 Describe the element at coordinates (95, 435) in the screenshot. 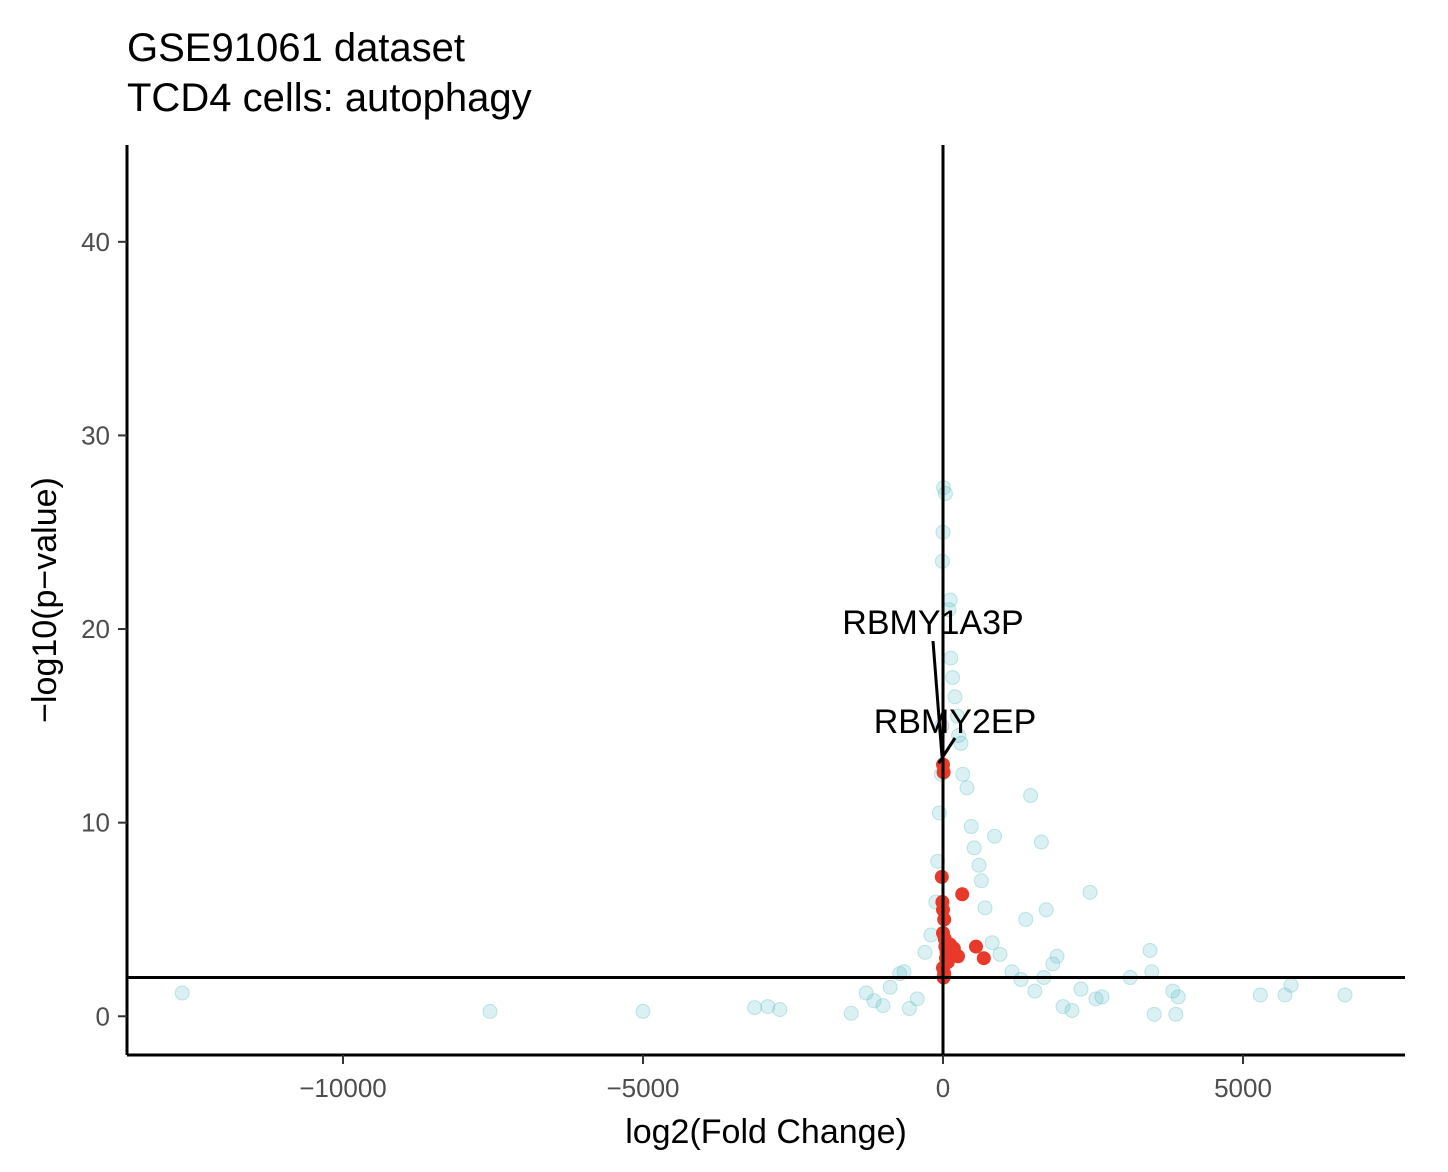

I see `y-tick-label: 30` at that location.